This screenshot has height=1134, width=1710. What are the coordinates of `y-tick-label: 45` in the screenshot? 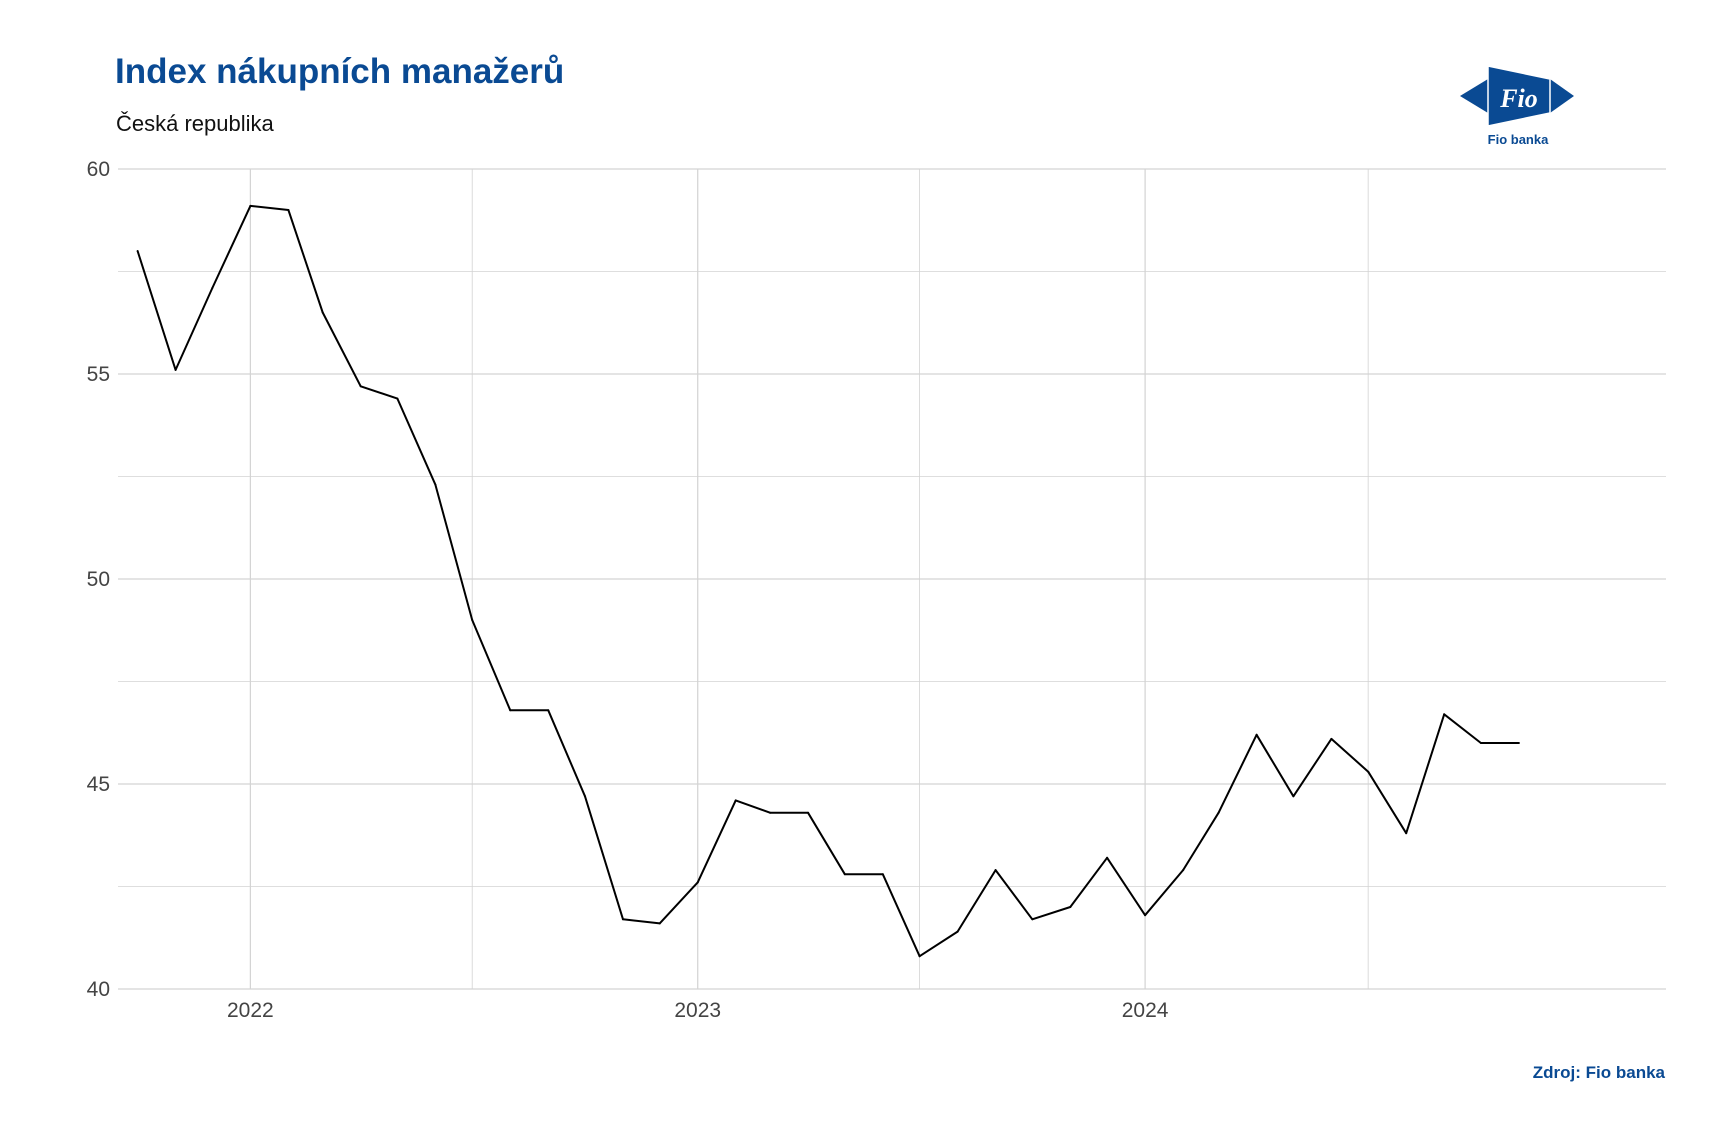 It's located at (98, 784).